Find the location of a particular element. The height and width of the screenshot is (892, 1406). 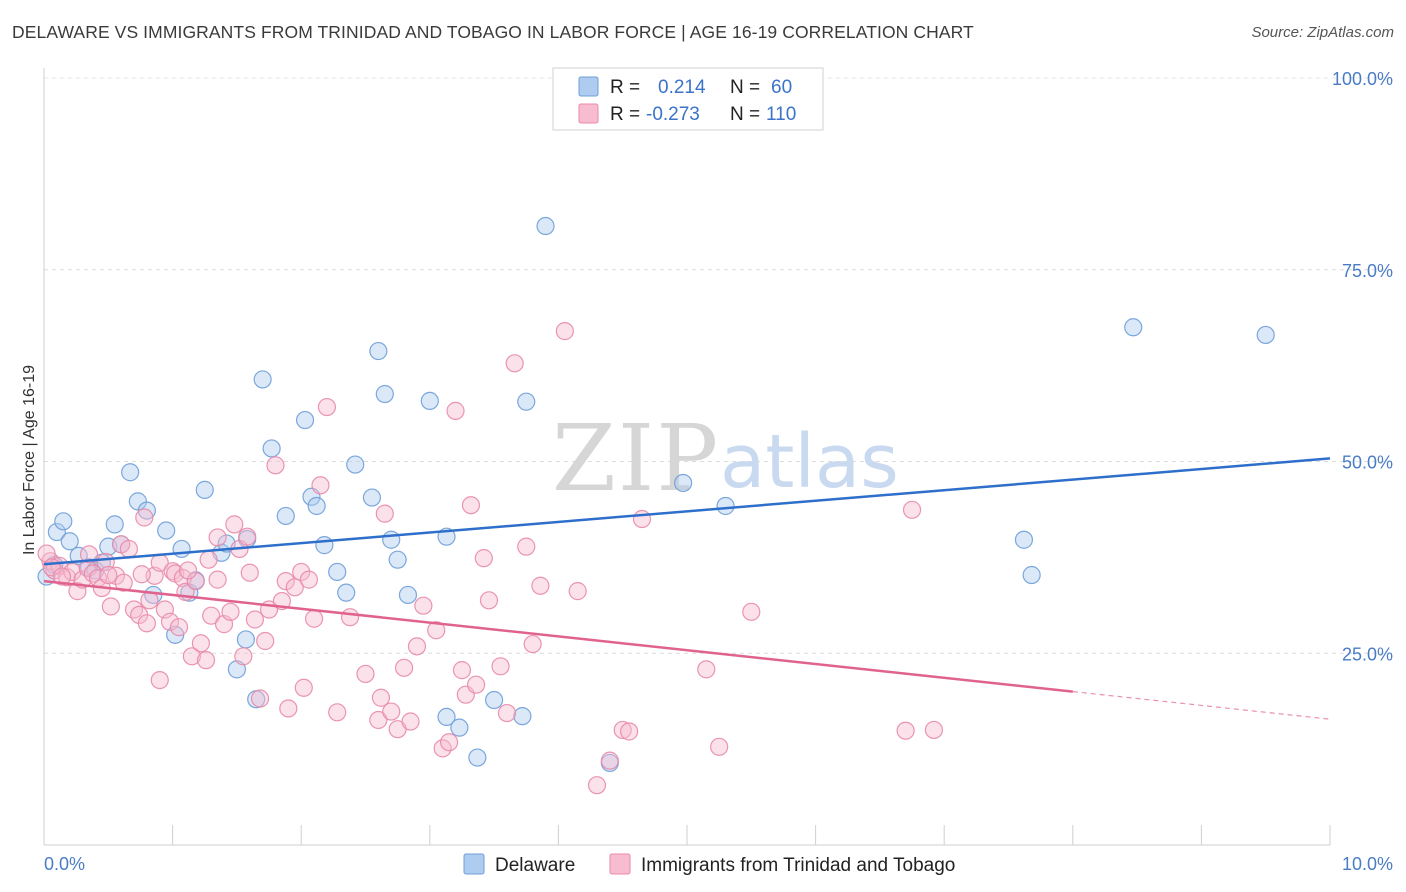

y-tick-label: 50.0% is located at coordinates (1367, 463).